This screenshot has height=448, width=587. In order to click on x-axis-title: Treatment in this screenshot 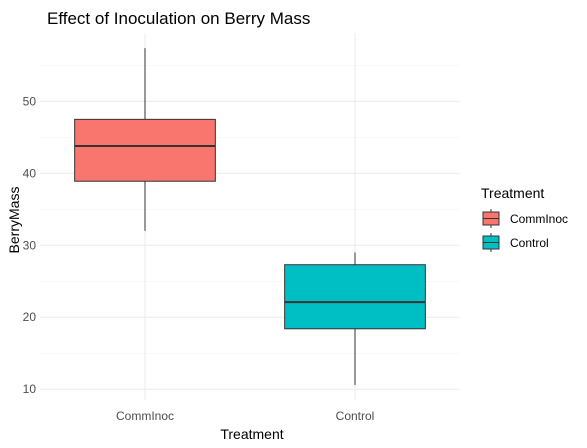, I will do `click(251, 434)`.